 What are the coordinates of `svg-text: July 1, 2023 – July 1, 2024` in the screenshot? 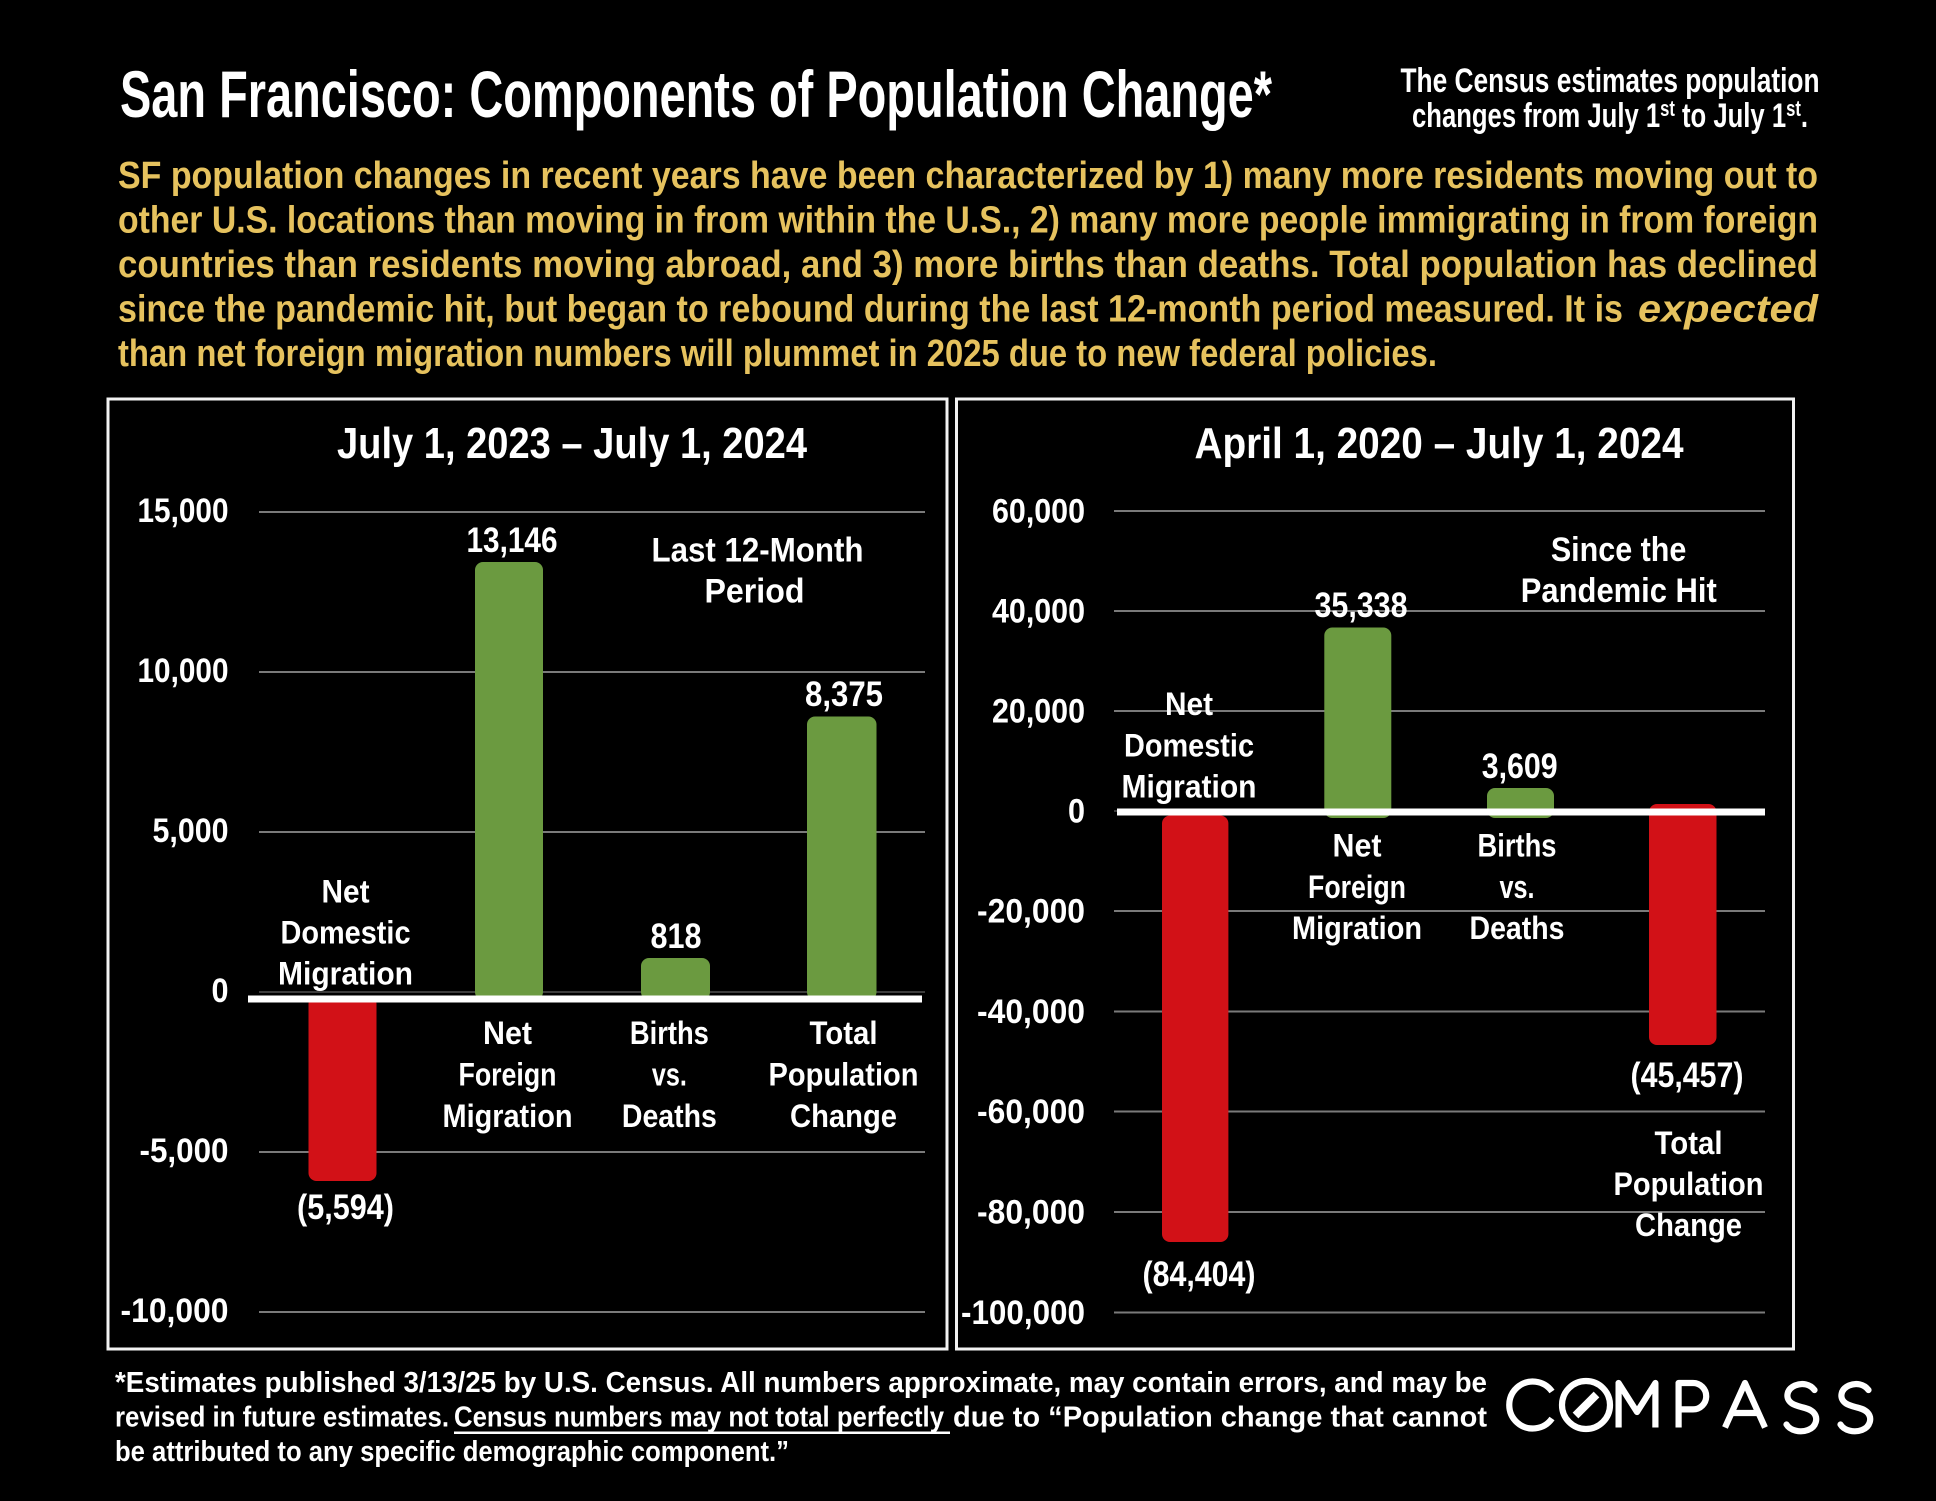 It's located at (572, 443).